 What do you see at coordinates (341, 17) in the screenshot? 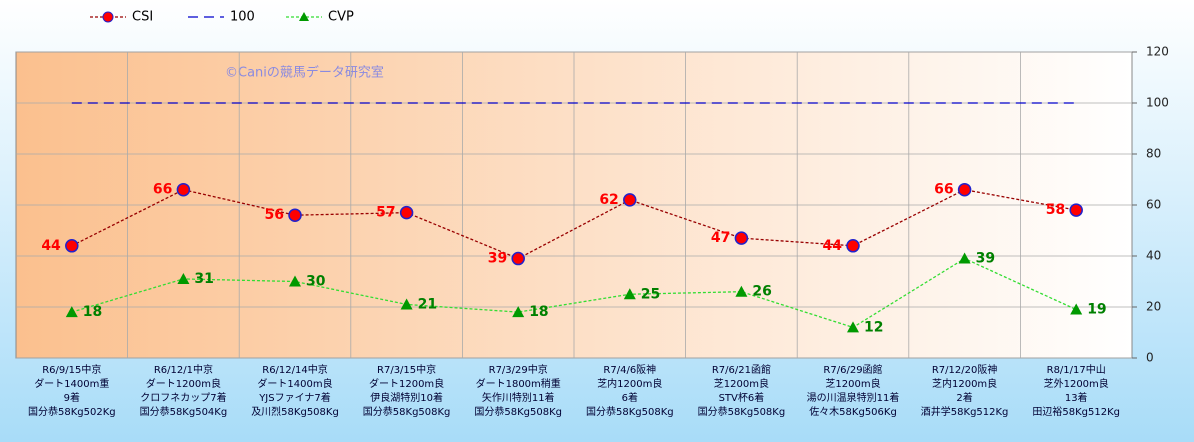
I see `legend-label: CVP` at bounding box center [341, 17].